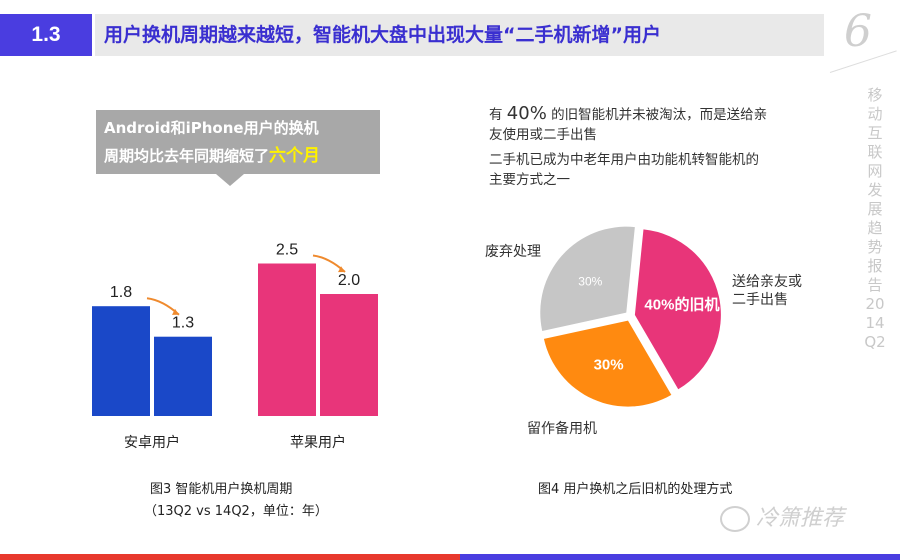  What do you see at coordinates (295, 156) in the screenshot?
I see `callout-highlight: 六个月` at bounding box center [295, 156].